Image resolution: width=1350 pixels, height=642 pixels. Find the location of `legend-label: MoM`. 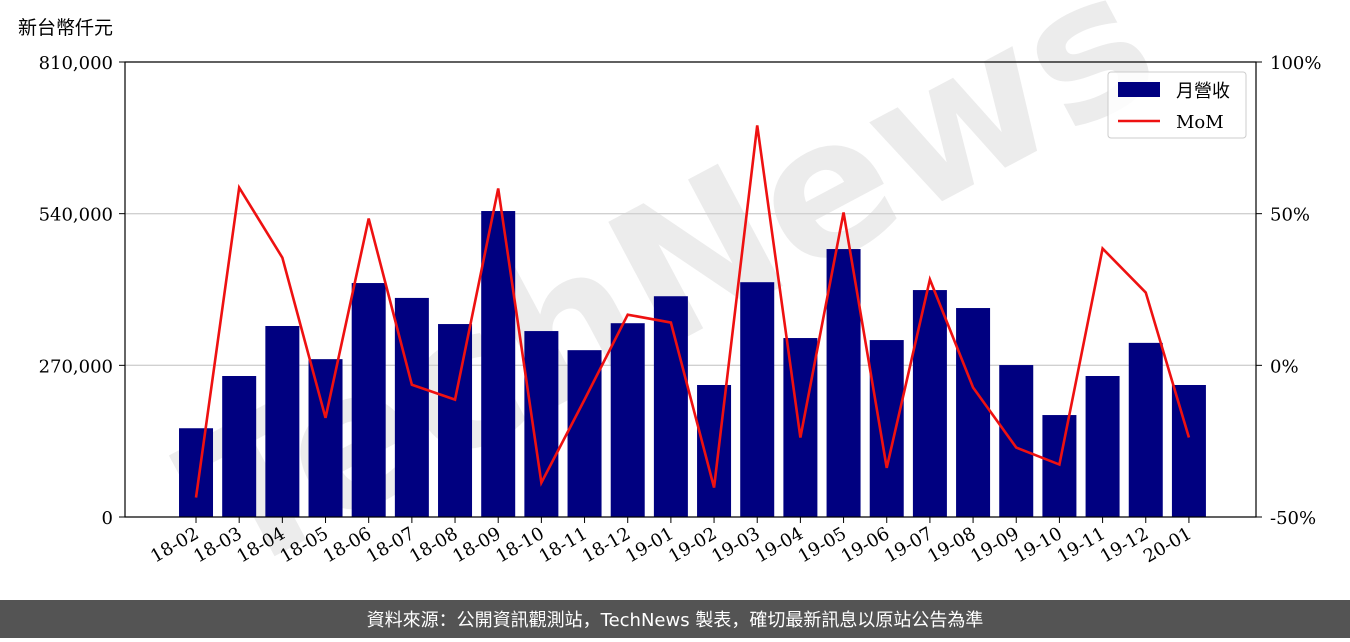

legend-label: MoM is located at coordinates (1200, 122).